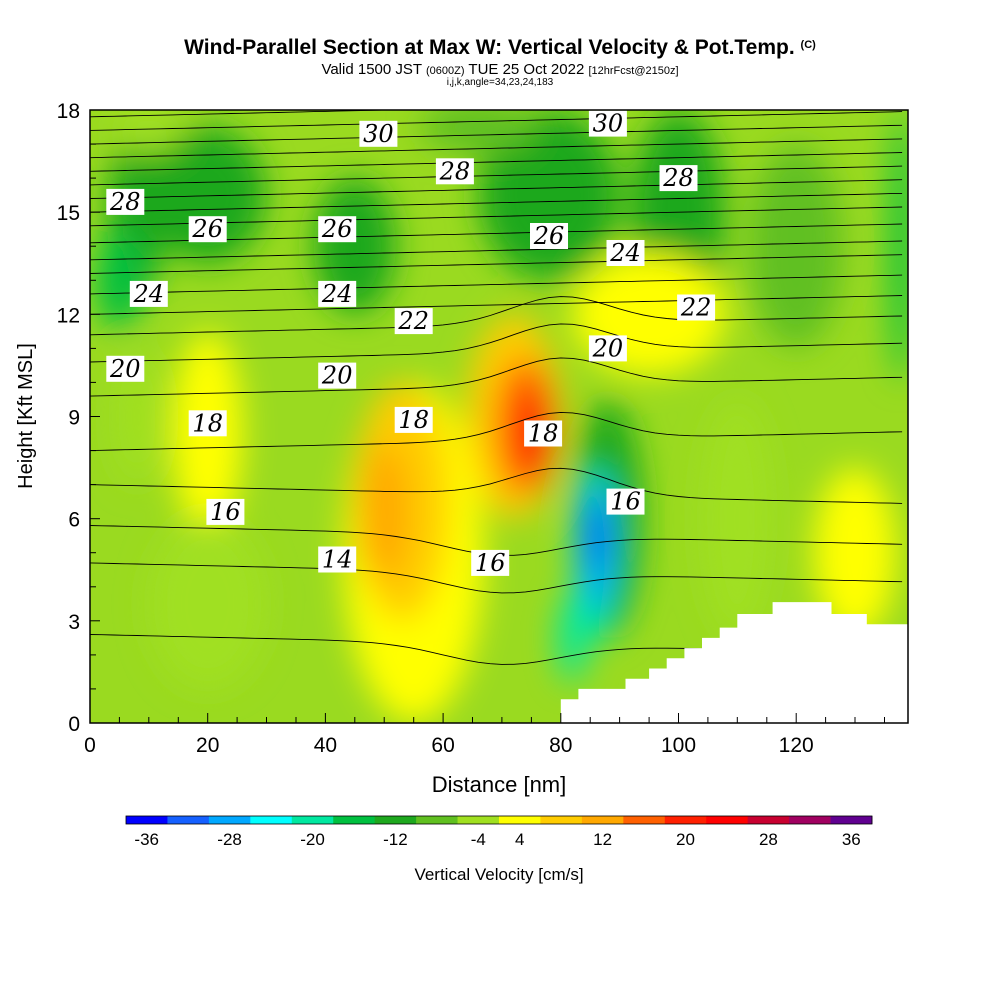 The height and width of the screenshot is (1000, 1000). What do you see at coordinates (478, 839) in the screenshot?
I see `colorbar-tick-label: -4` at bounding box center [478, 839].